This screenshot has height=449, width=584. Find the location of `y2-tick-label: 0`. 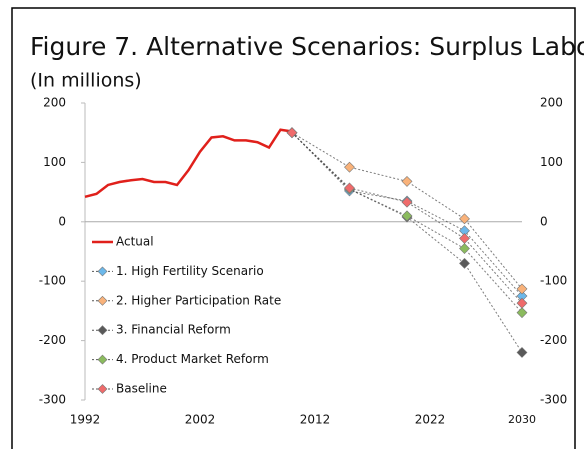

y2-tick-label: 0 is located at coordinates (544, 221).